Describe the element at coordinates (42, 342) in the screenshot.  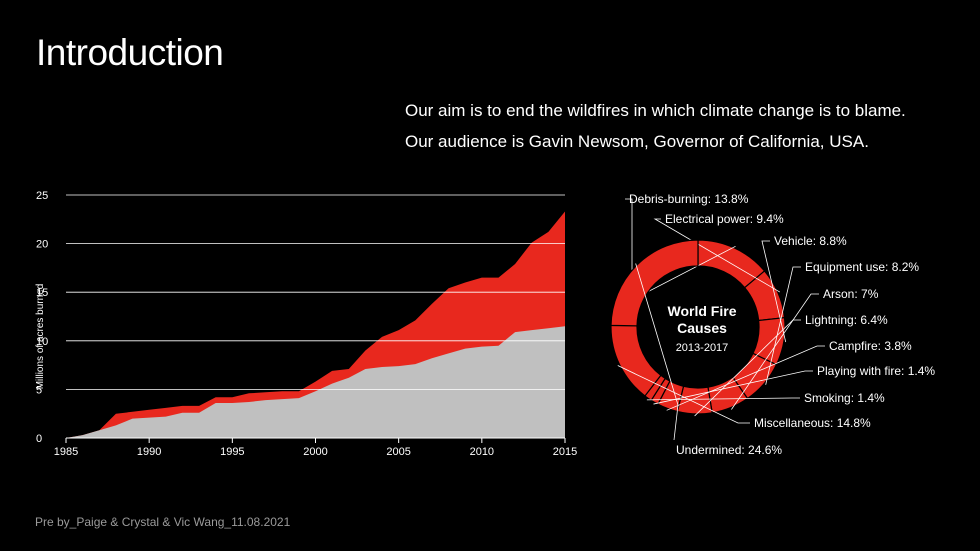
I see `y-tick-label: 10` at that location.